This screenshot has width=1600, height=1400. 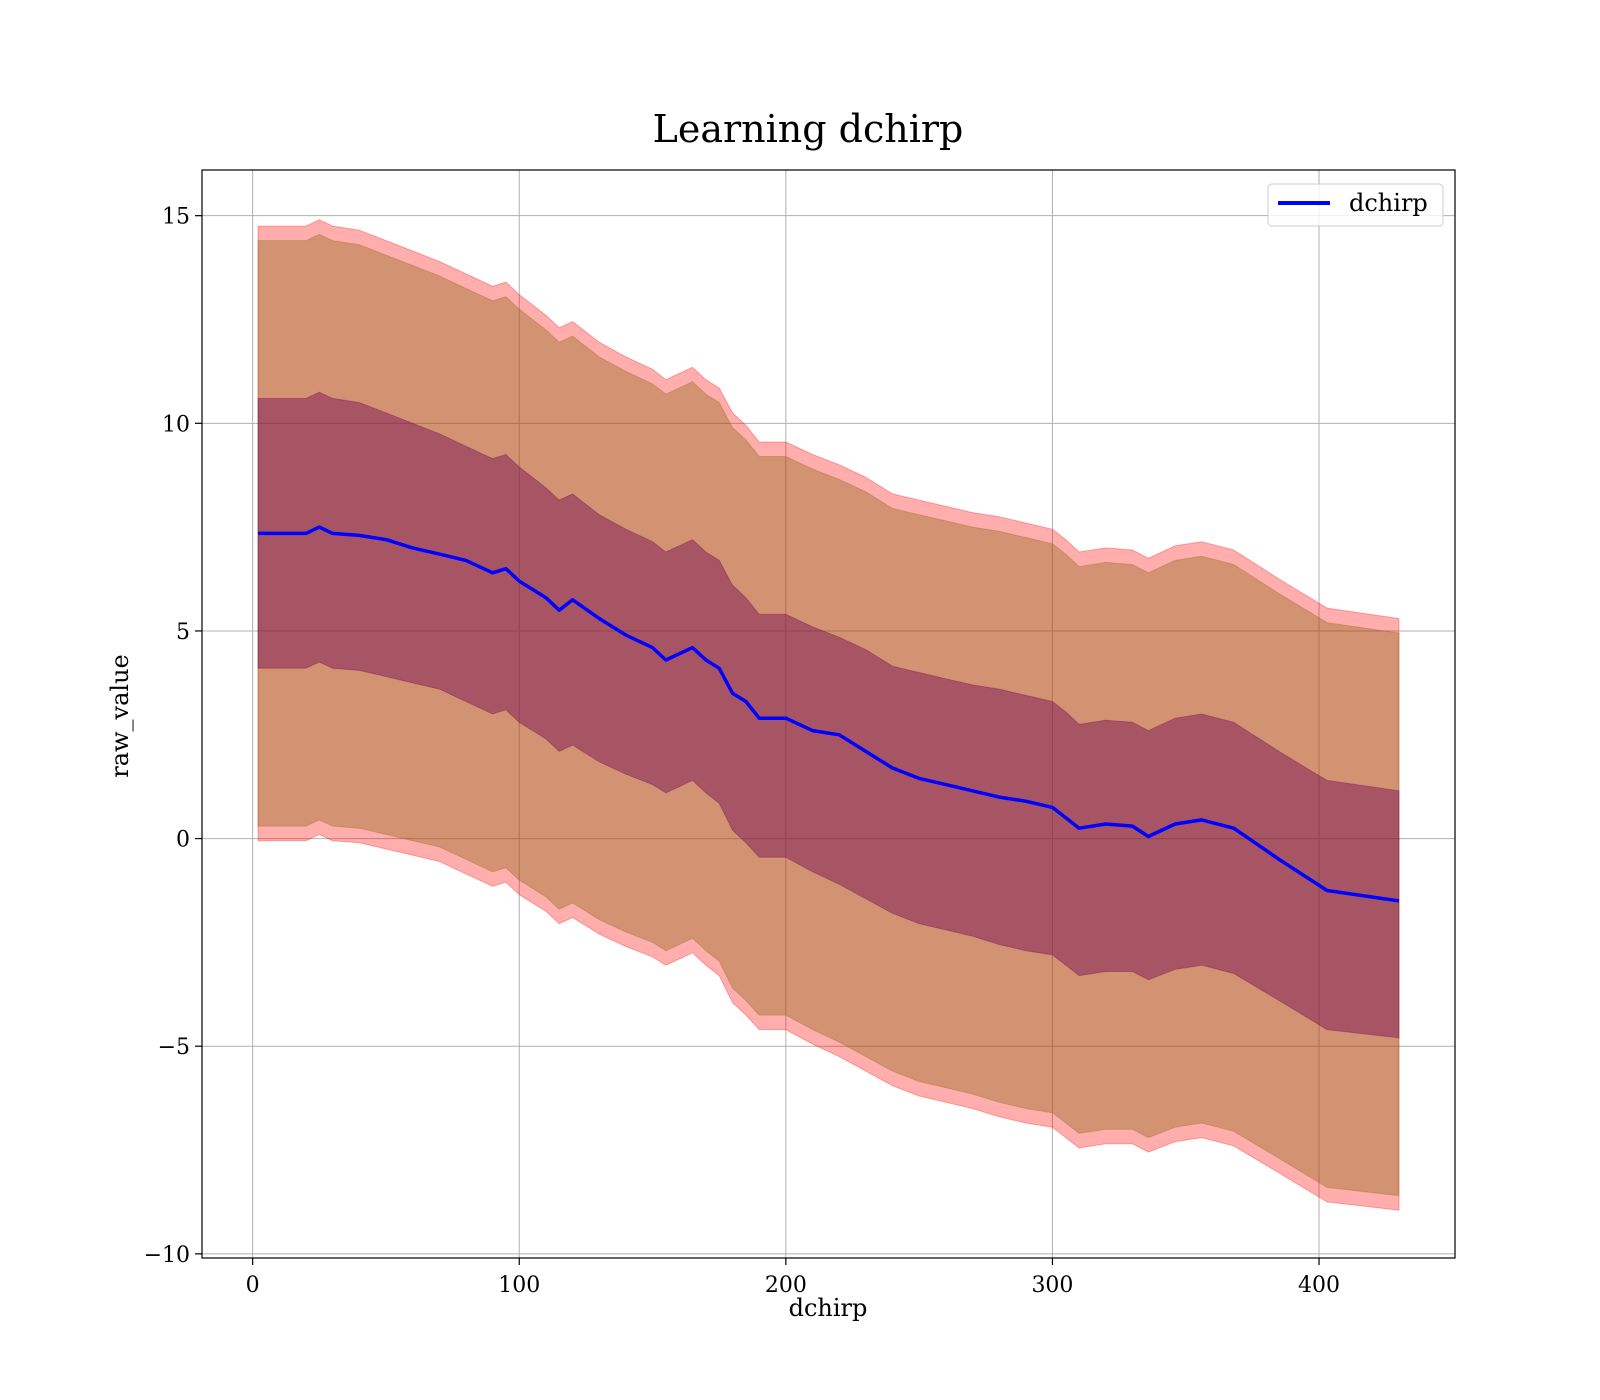 What do you see at coordinates (173, 736) in the screenshot?
I see `y-axis-ticks: −10 −5 0 5 10 15` at bounding box center [173, 736].